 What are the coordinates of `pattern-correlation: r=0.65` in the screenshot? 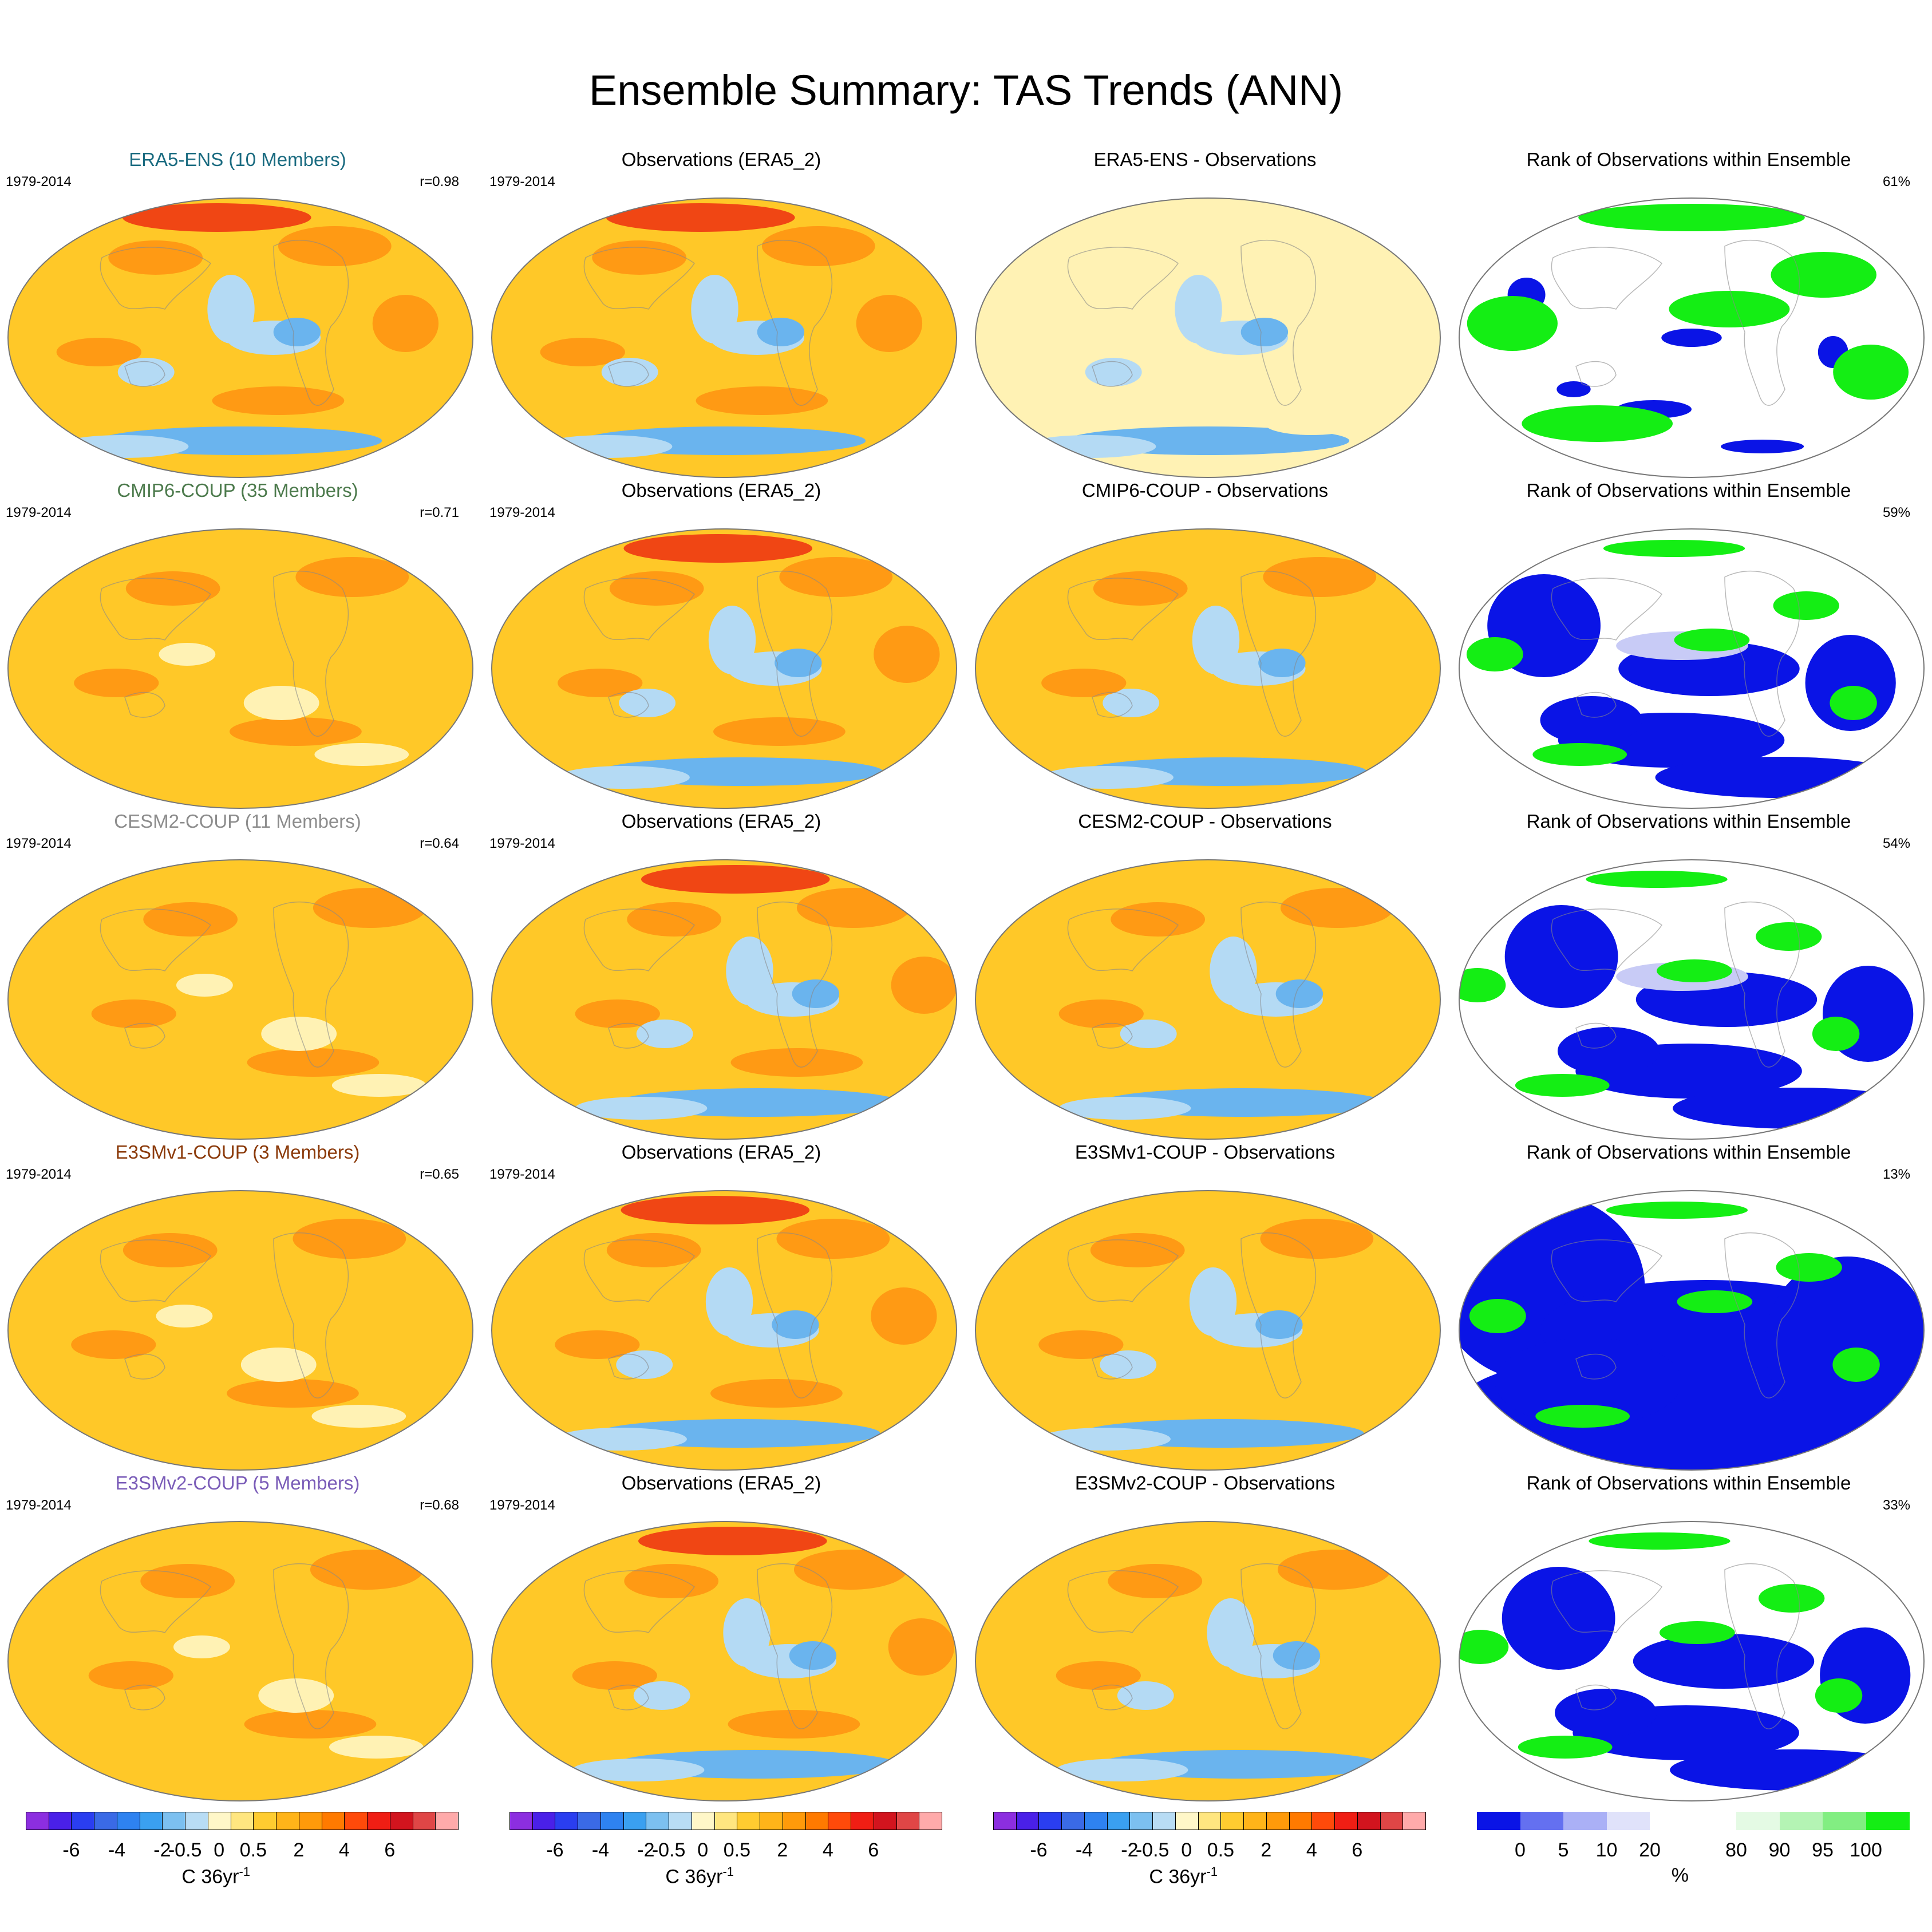 It's located at (439, 1174).